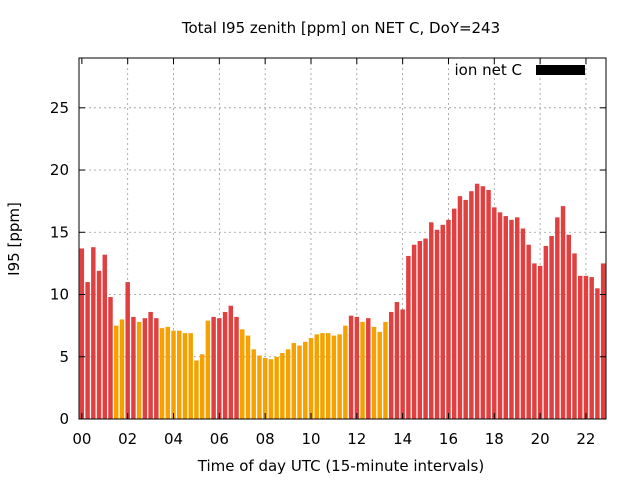  What do you see at coordinates (59, 170) in the screenshot?
I see `y-tick-label: 20` at bounding box center [59, 170].